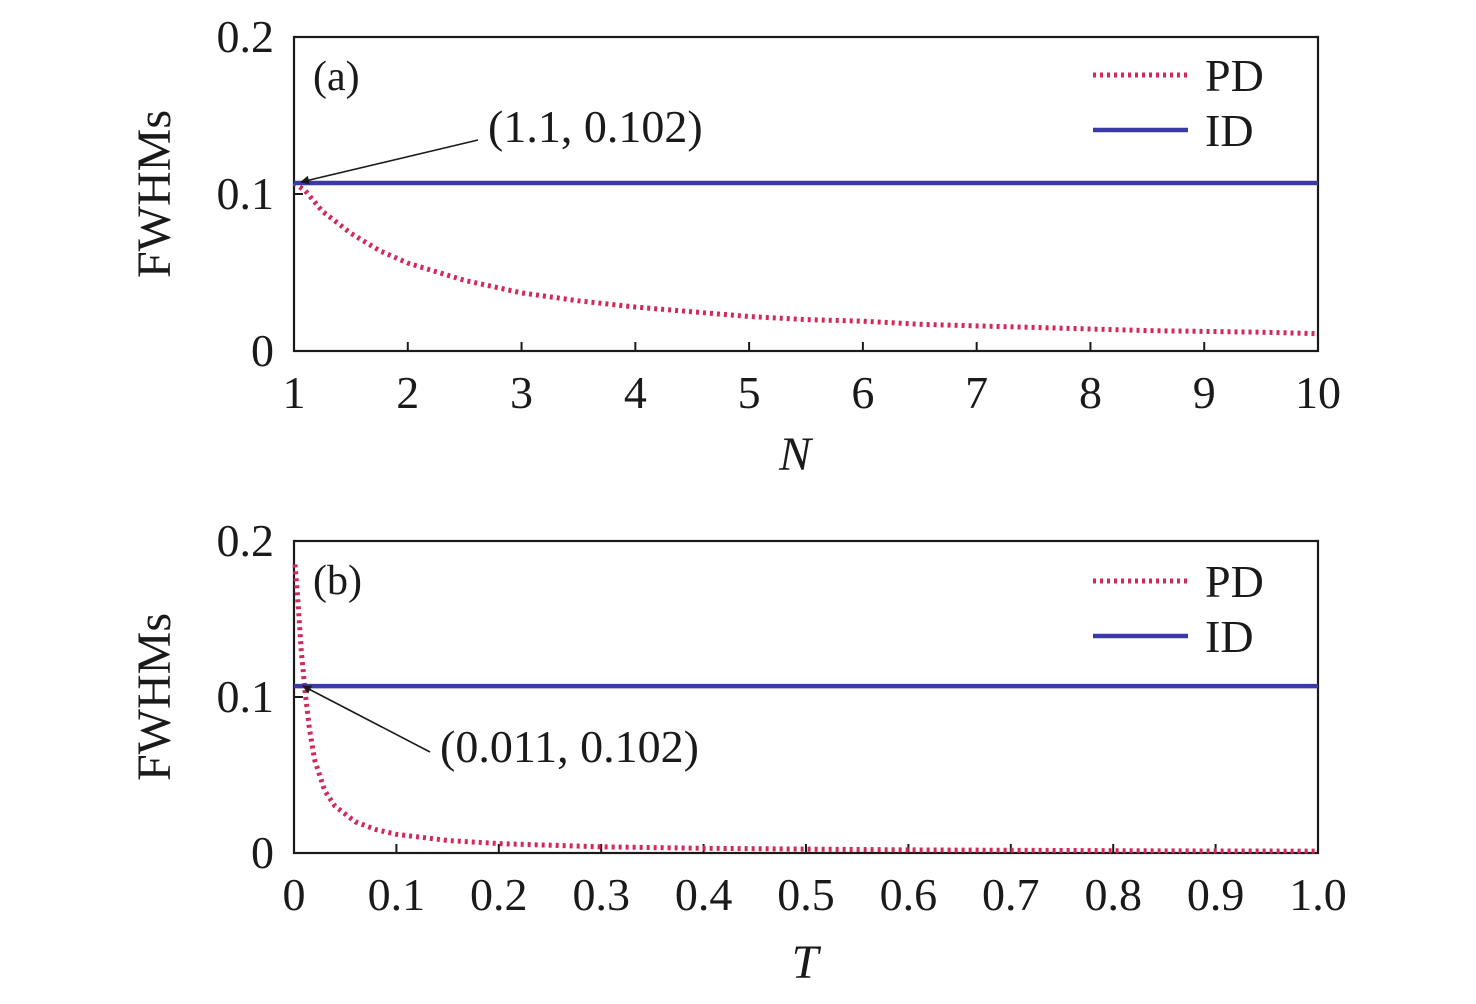  I want to click on x-tick-label: 0.6, so click(909, 894).